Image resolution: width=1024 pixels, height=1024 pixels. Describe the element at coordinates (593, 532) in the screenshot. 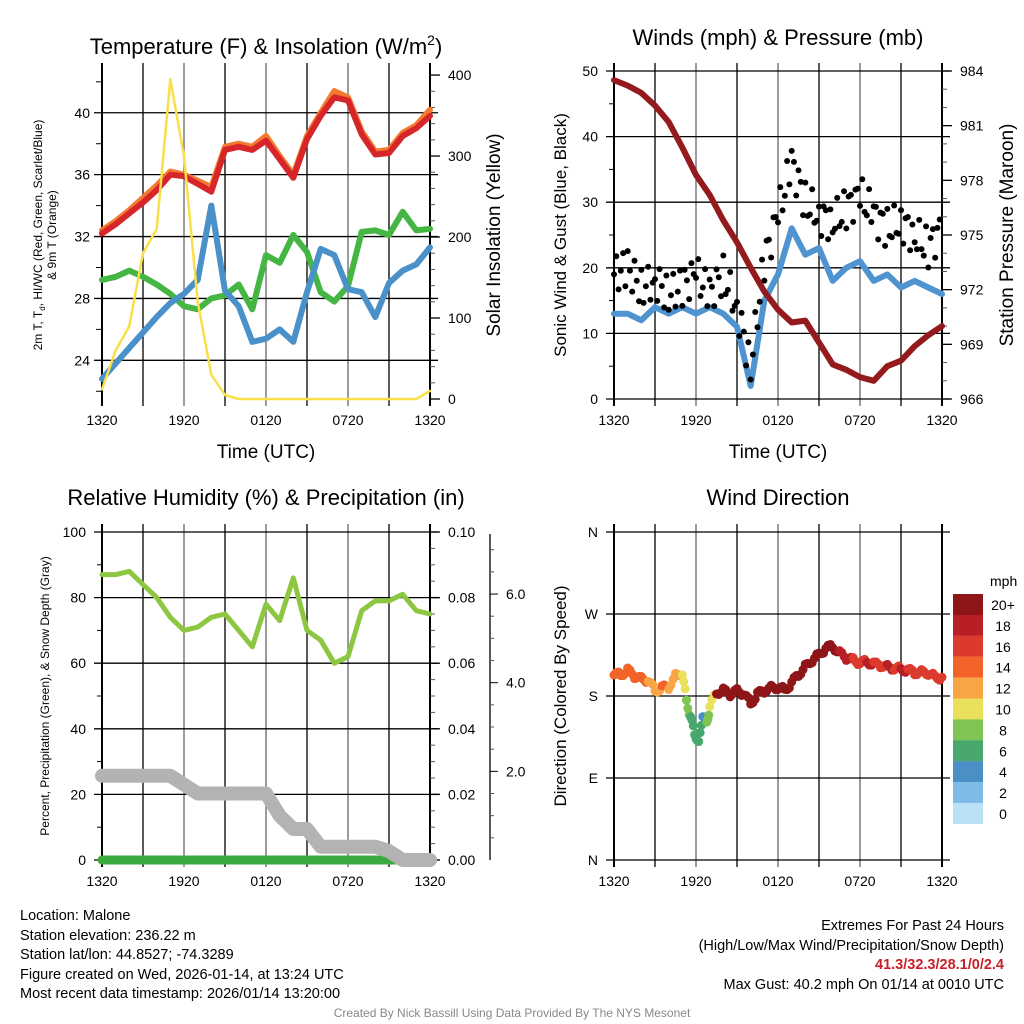

I see `y-tick-label: N` at that location.